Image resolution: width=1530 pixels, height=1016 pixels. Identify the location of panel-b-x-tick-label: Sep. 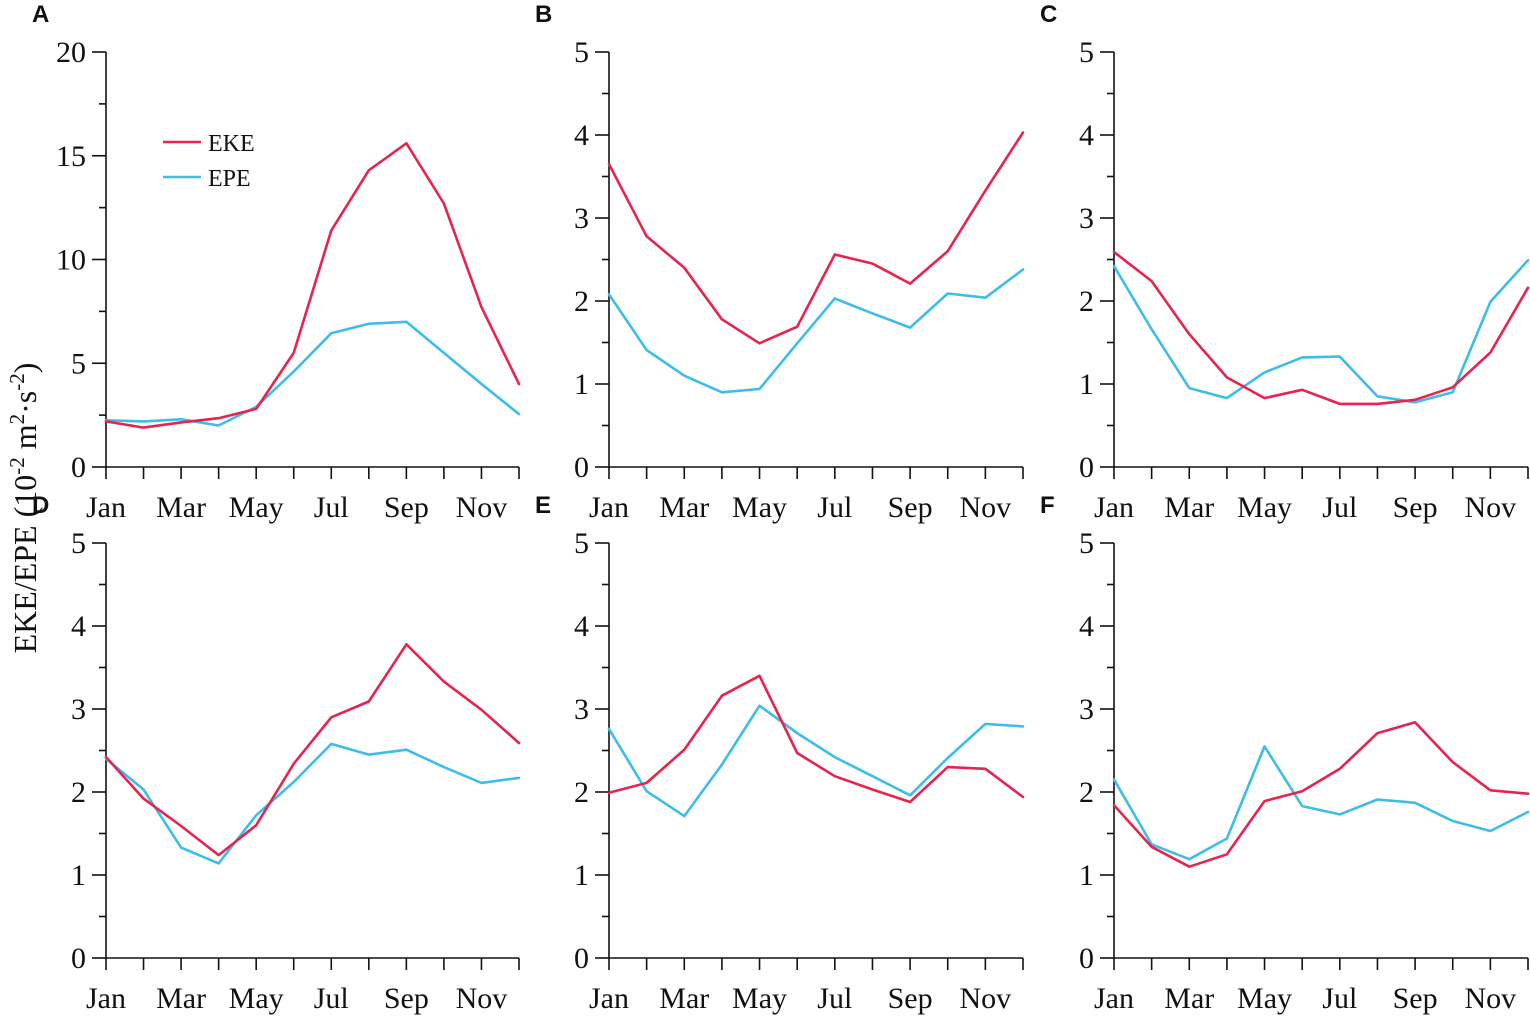
(910, 507).